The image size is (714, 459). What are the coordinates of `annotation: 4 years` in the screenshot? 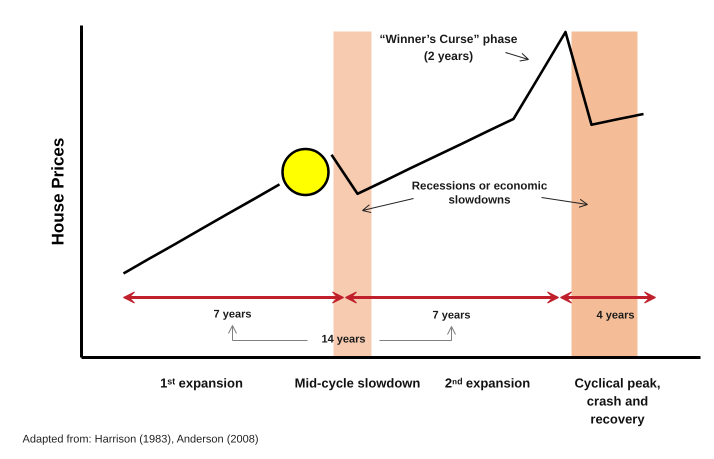 It's located at (615, 316).